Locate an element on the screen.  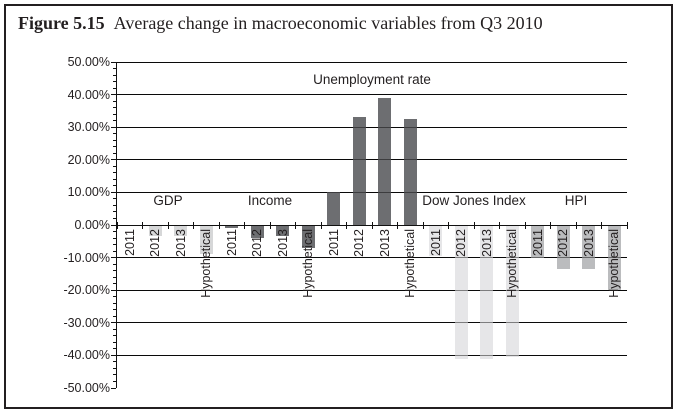
bar-hpi-2013 is located at coordinates (589, 247).